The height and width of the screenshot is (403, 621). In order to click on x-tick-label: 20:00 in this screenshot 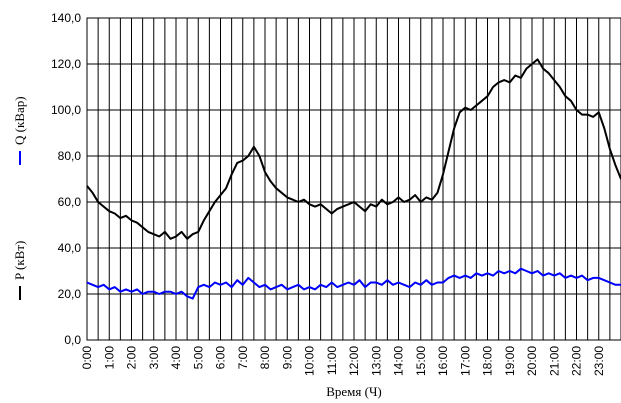, I will do `click(532, 361)`.